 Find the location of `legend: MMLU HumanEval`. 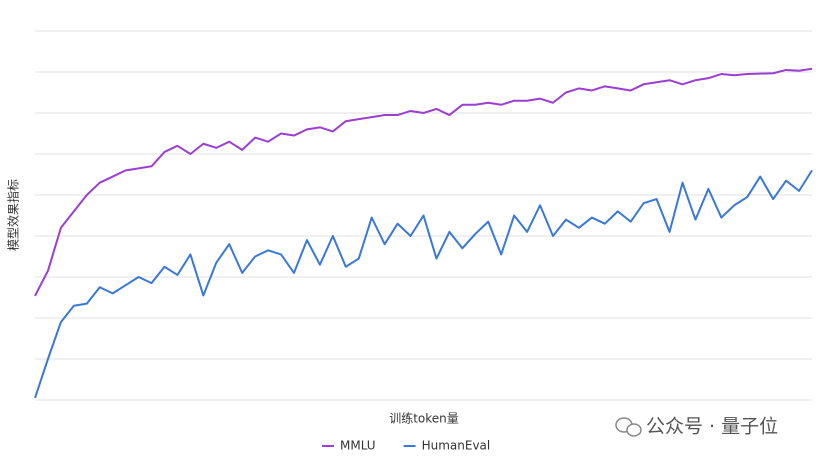

legend: MMLU HumanEval is located at coordinates (406, 446).